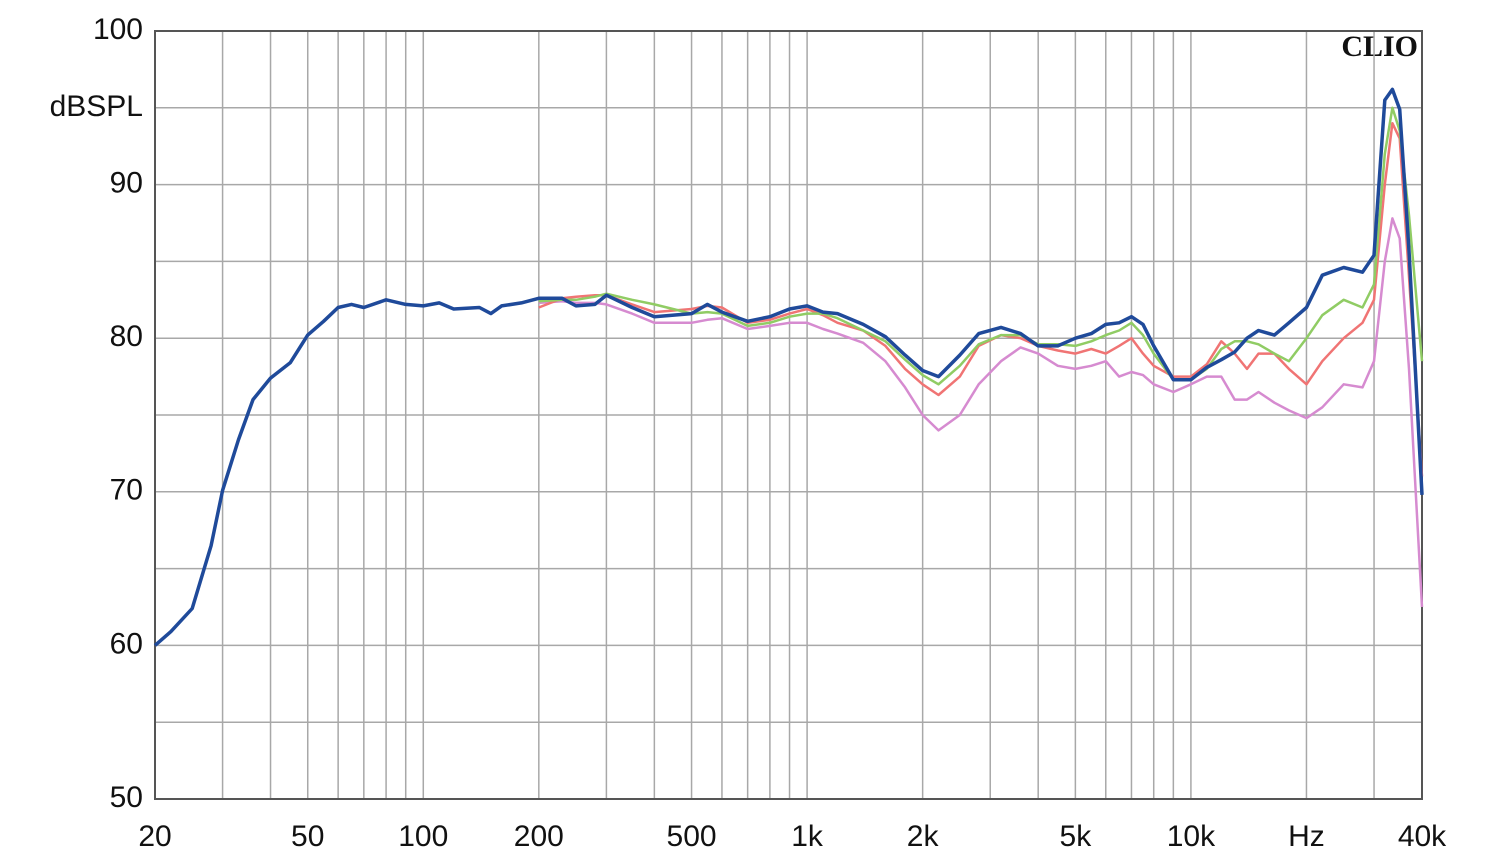 The height and width of the screenshot is (864, 1500). I want to click on x-tick-label: 1k, so click(807, 836).